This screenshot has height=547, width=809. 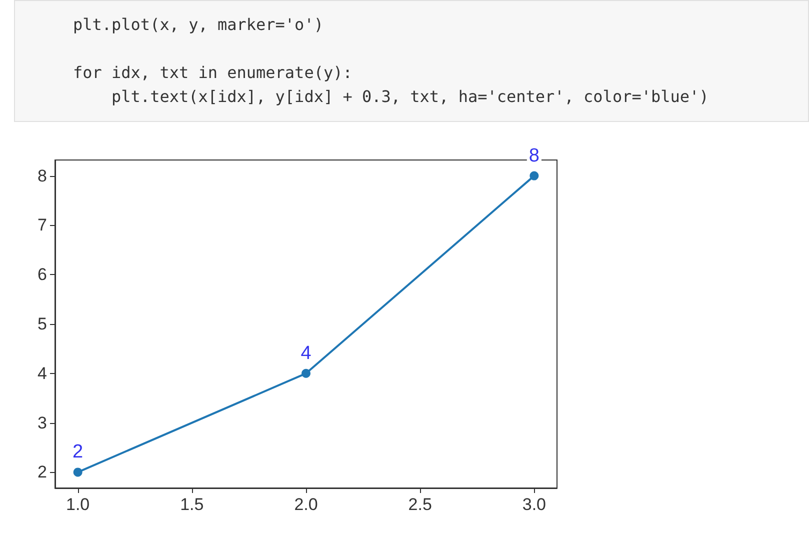 I want to click on text: plt.plot(x, y, marker='o'), so click(x=198, y=25).